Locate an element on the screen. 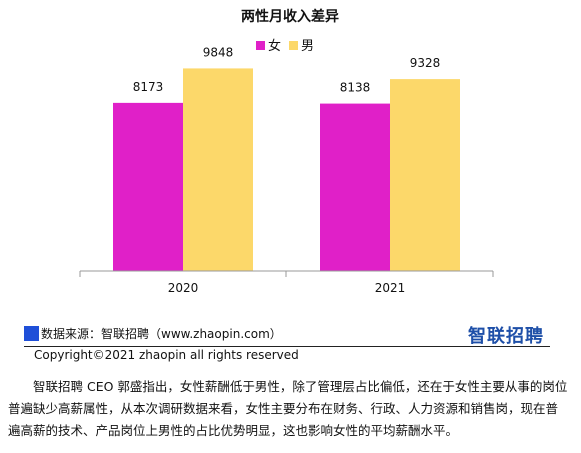 The image size is (581, 453). source-divider is located at coordinates (287, 346).